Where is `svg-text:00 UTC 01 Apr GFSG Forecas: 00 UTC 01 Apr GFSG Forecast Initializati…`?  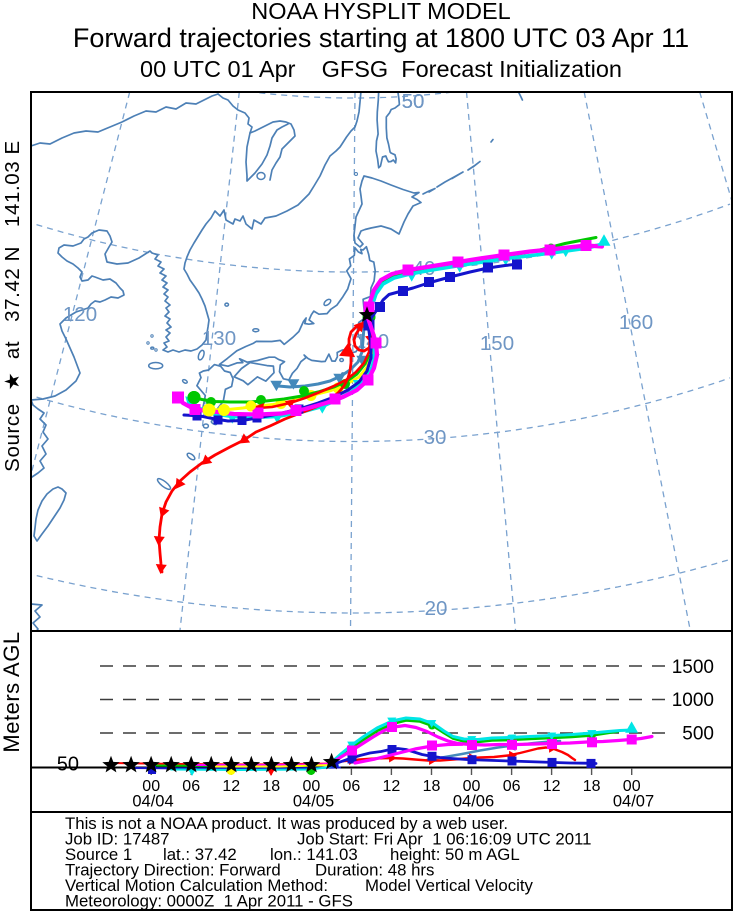
svg-text:00 UTC 01 Apr GFSG Forecas: 00 UTC 01 Apr GFSG Forecast Initializati… is located at coordinates (381, 69).